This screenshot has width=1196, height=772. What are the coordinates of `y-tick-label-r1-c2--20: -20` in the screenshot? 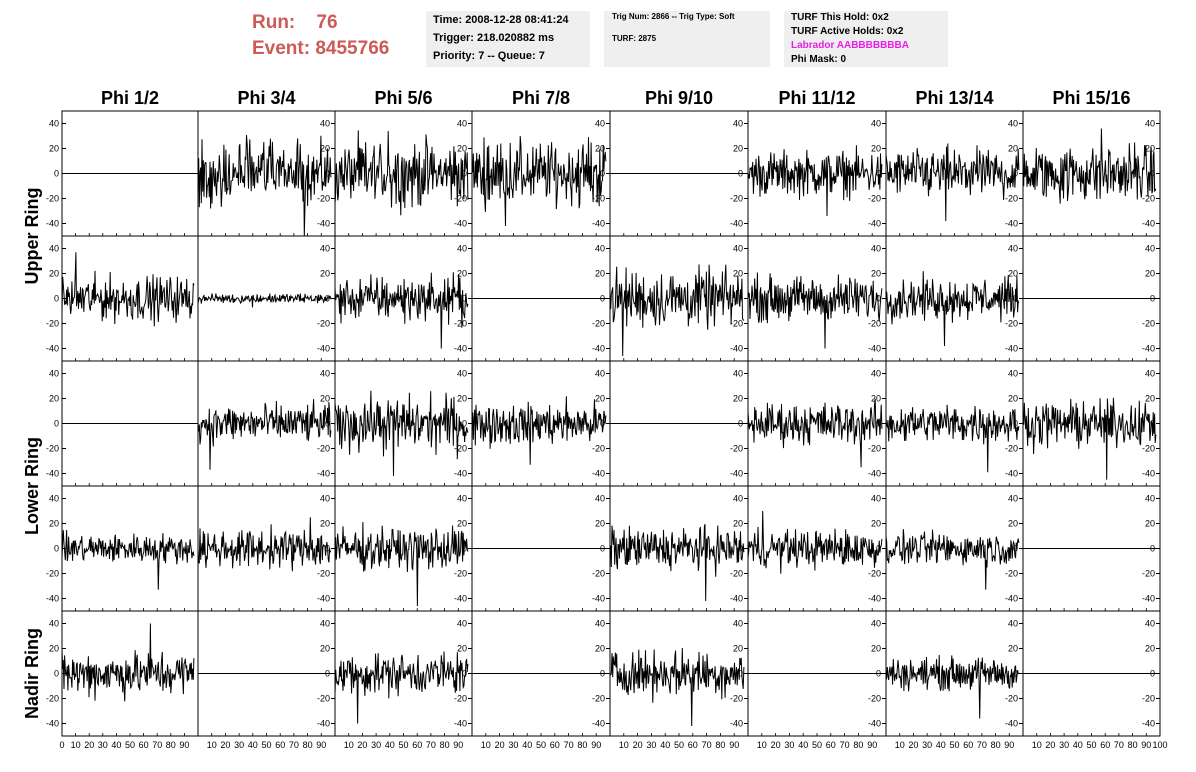 It's located at (323, 199).